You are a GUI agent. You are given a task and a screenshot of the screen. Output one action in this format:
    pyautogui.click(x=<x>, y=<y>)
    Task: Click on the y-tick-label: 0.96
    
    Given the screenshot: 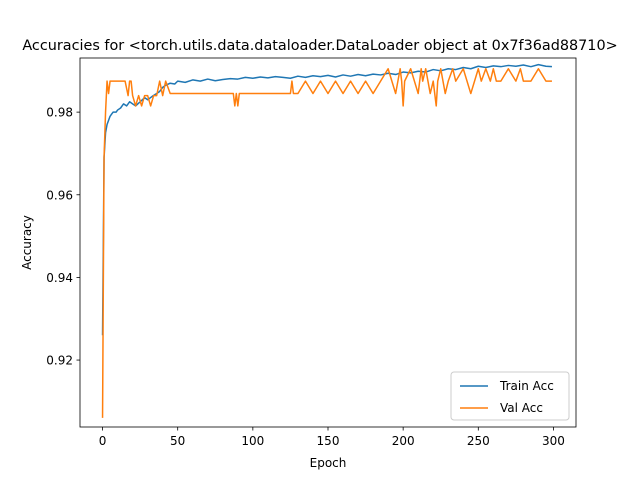 What is the action you would take?
    pyautogui.click(x=59, y=195)
    